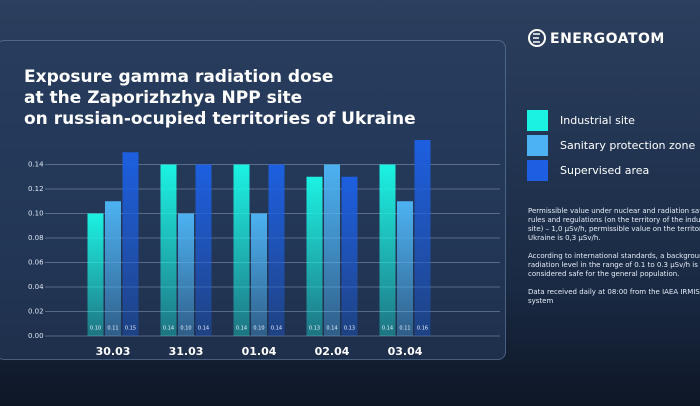 The width and height of the screenshot is (700, 406). Describe the element at coordinates (163, 98) in the screenshot. I see `chart-title: at the Zaporizhzhya NPP site` at that location.